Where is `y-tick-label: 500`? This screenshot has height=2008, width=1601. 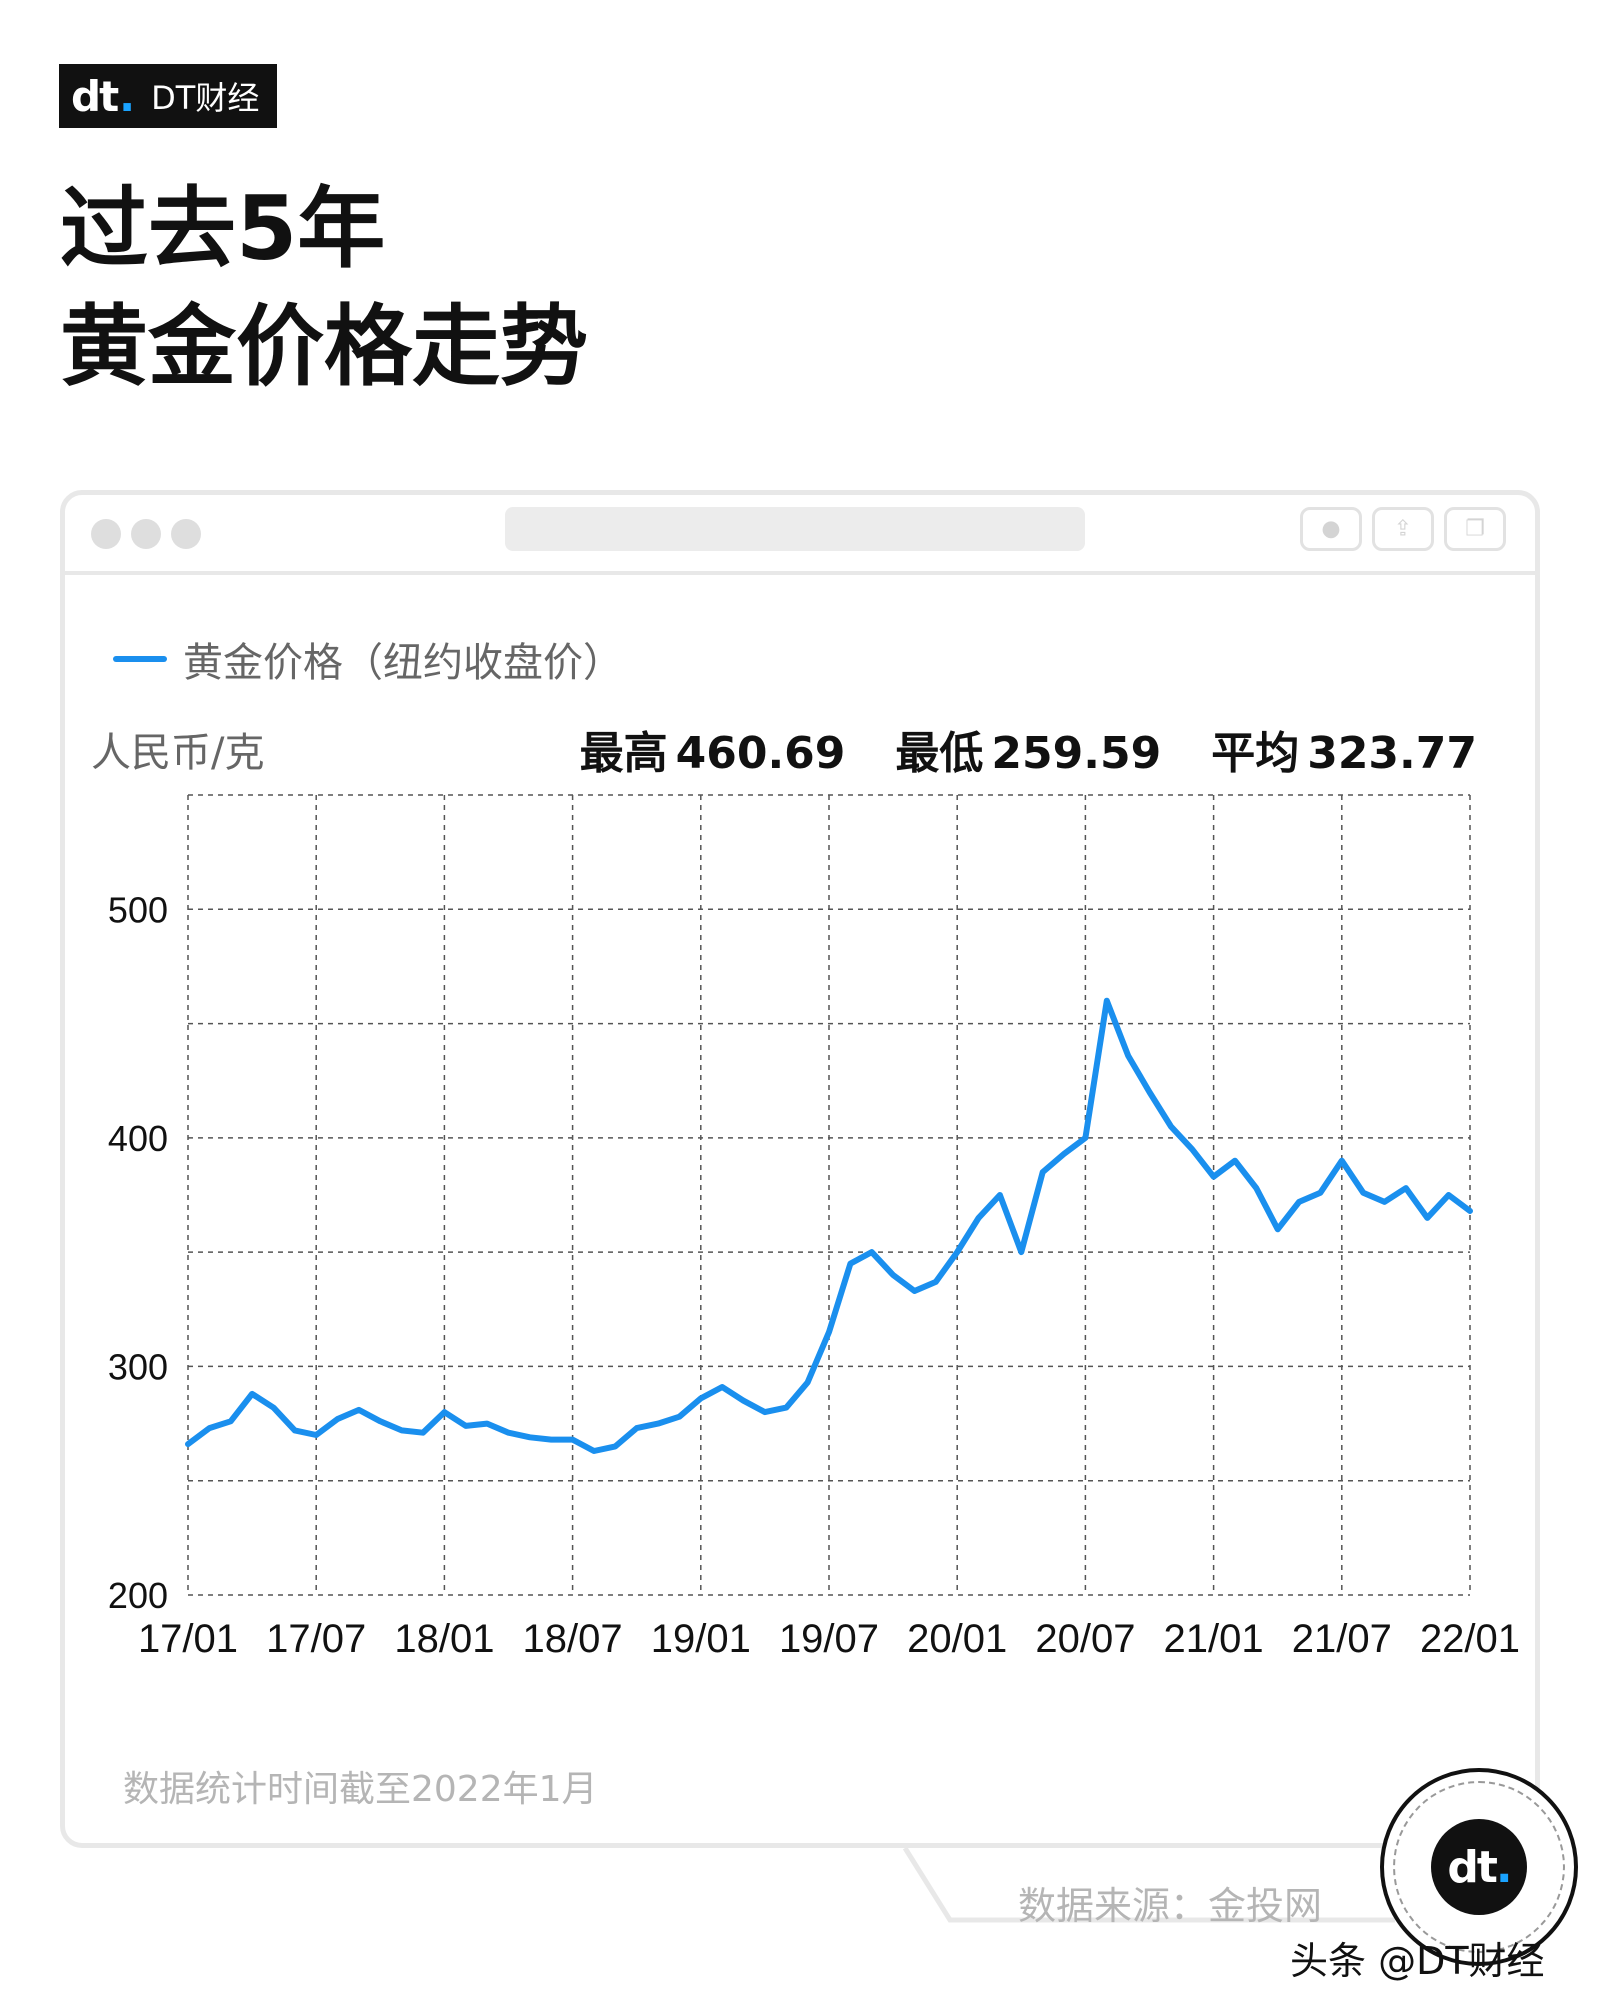 y-tick-label: 500 is located at coordinates (138, 909).